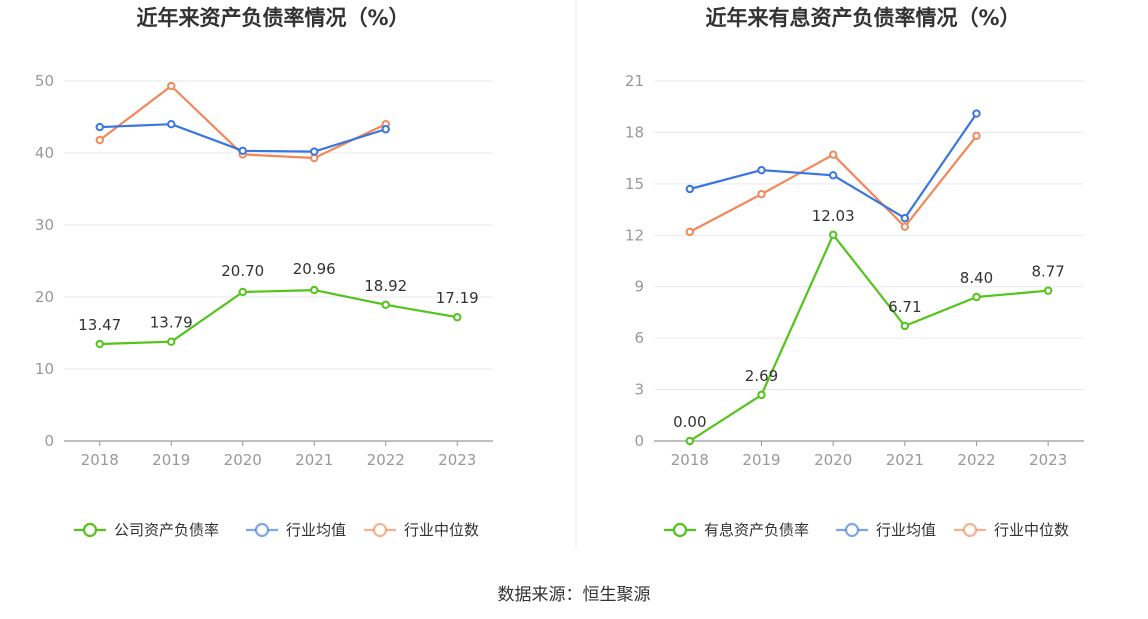 Image resolution: width=1148 pixels, height=619 pixels. Describe the element at coordinates (761, 376) in the screenshot. I see `data-label: 2.69` at that location.